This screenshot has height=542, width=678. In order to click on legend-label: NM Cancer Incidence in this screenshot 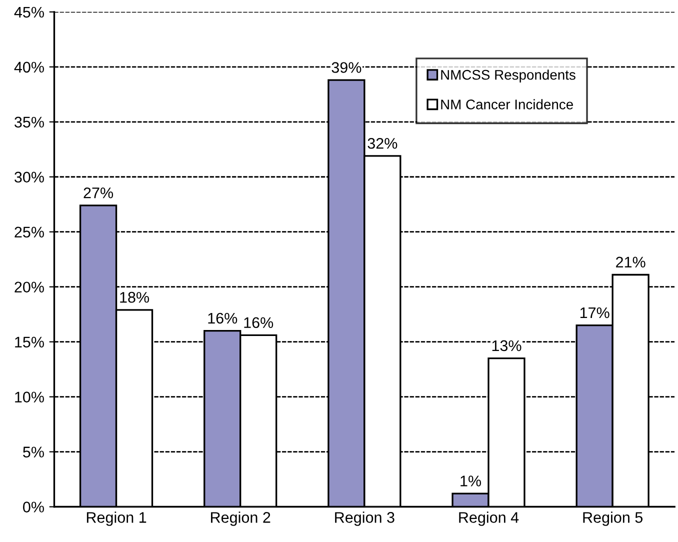, I will do `click(507, 104)`.